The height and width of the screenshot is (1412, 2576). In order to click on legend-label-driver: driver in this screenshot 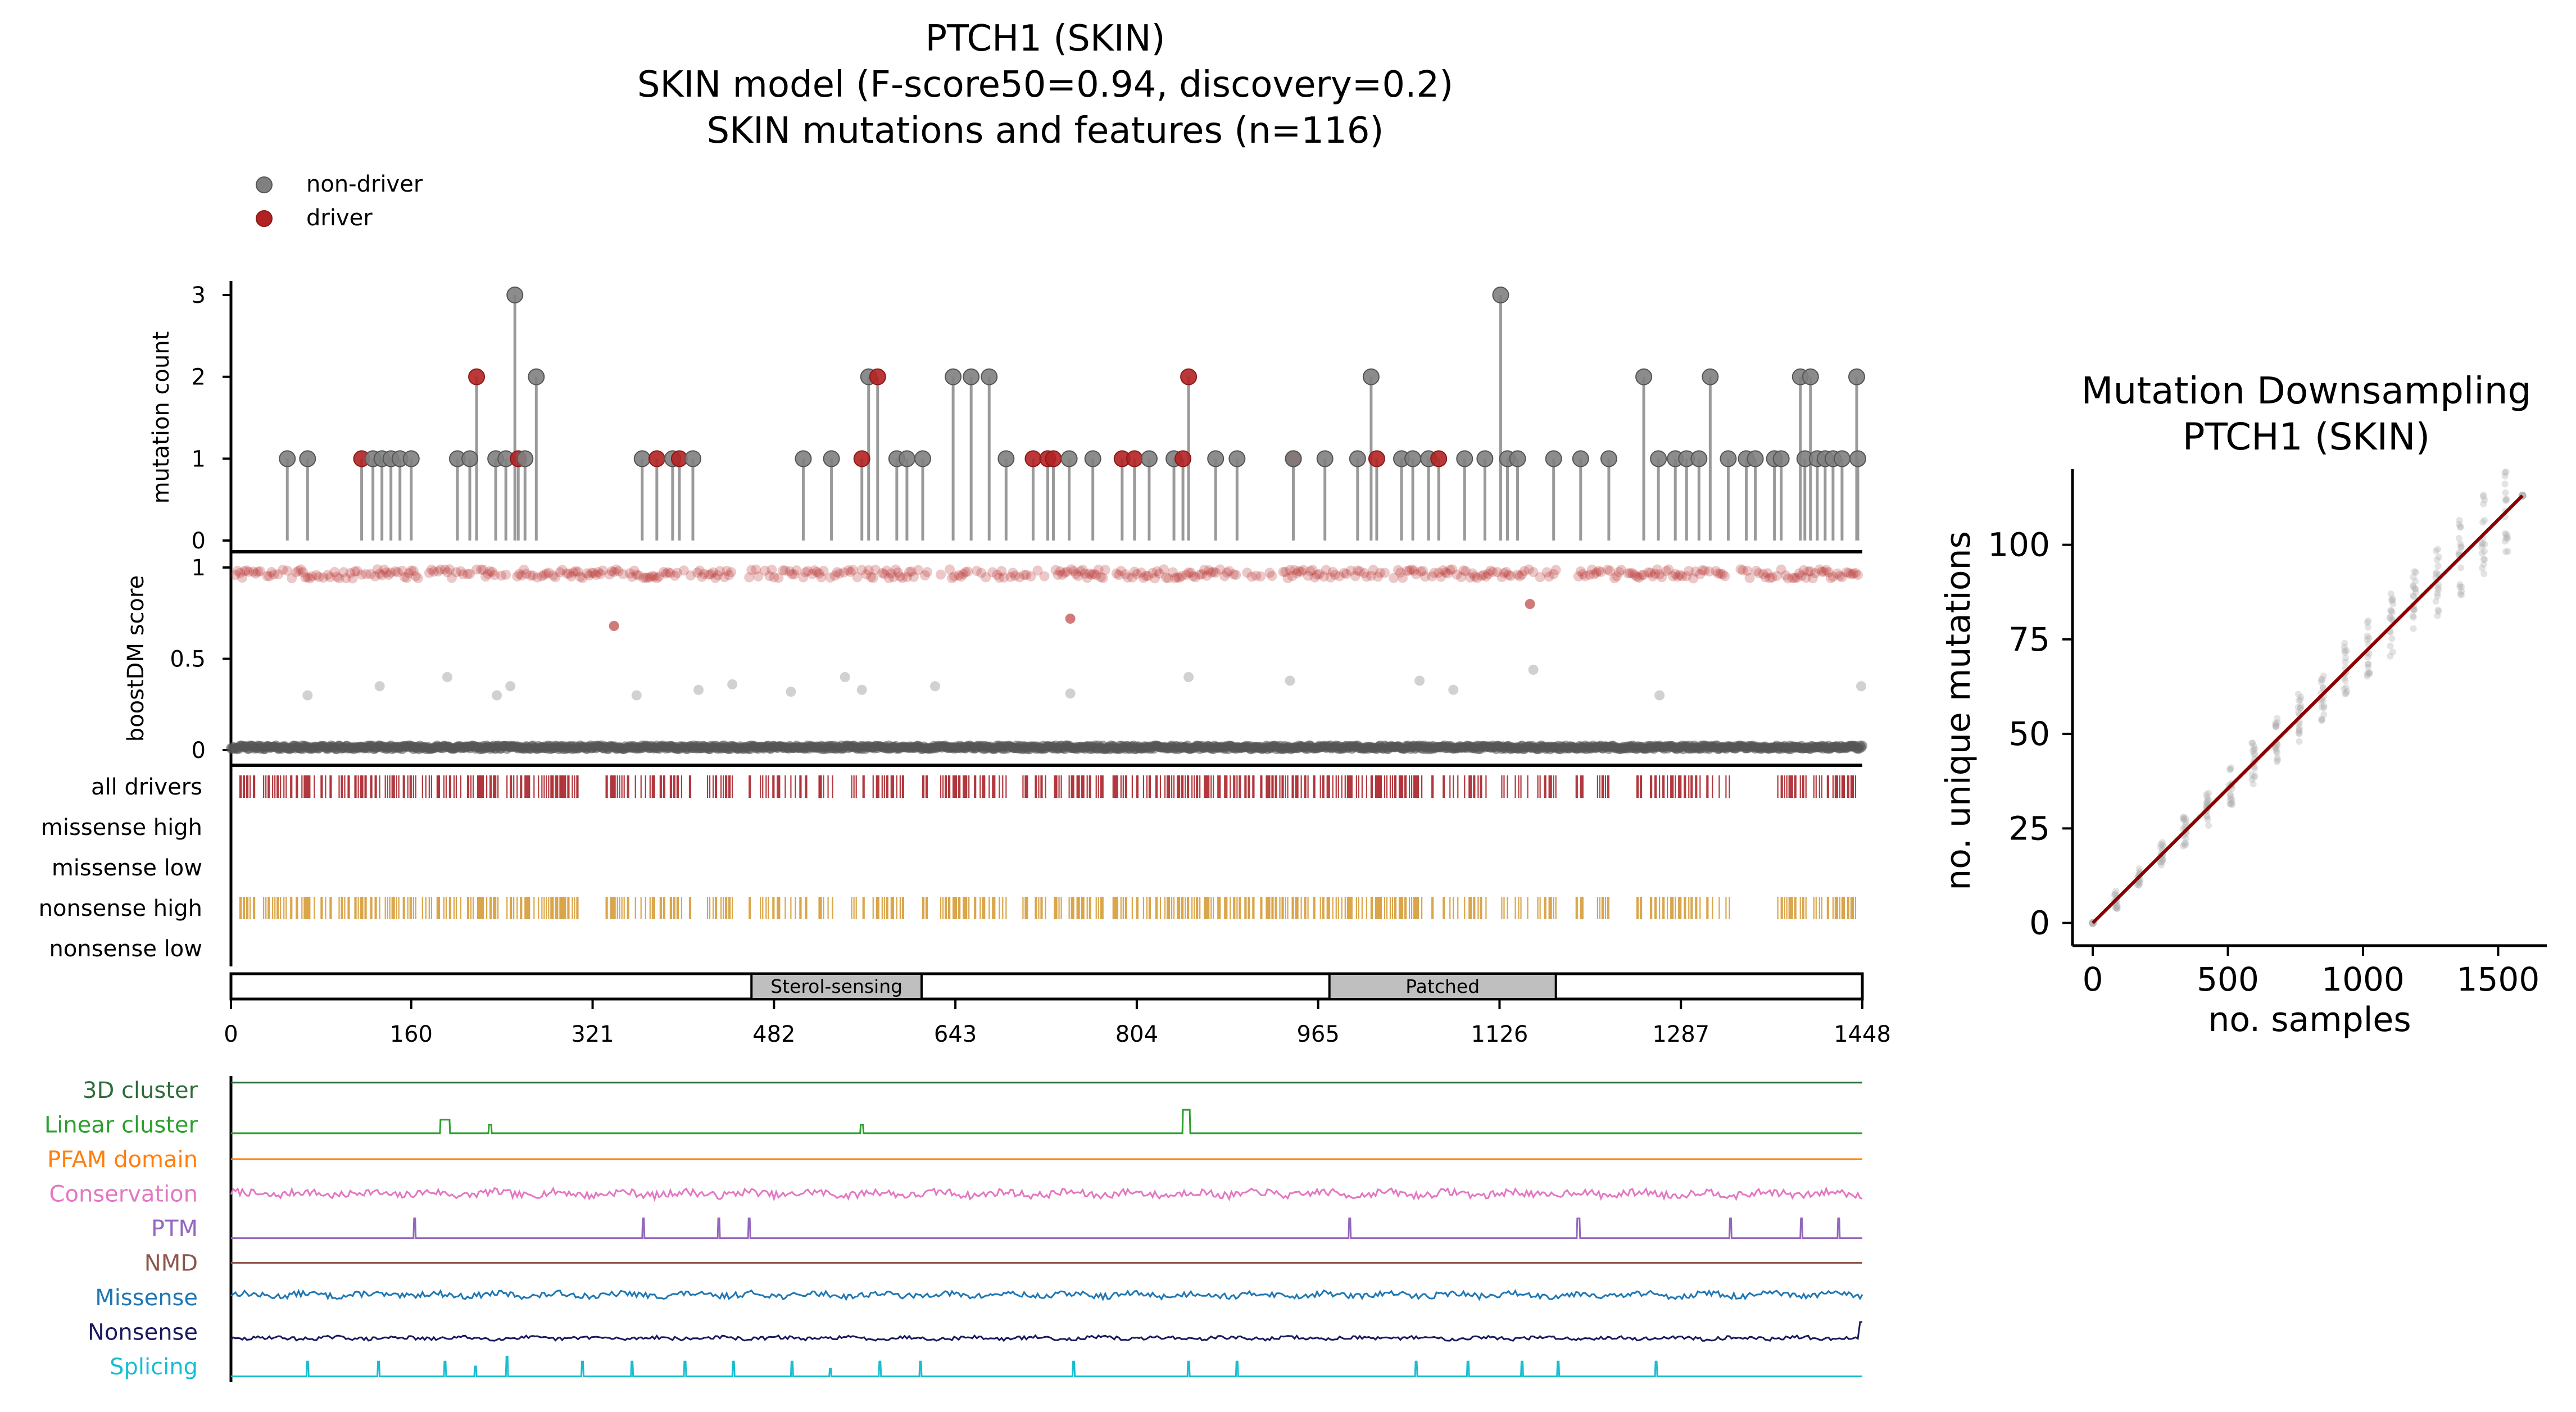, I will do `click(339, 218)`.